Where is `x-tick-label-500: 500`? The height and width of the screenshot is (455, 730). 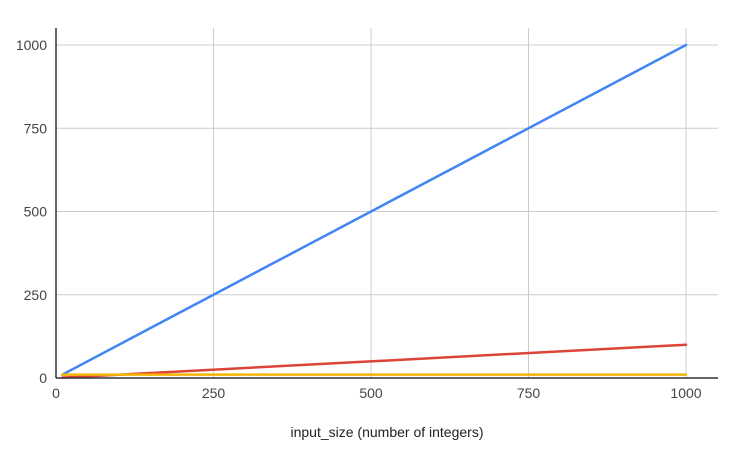
x-tick-label-500: 500 is located at coordinates (371, 393).